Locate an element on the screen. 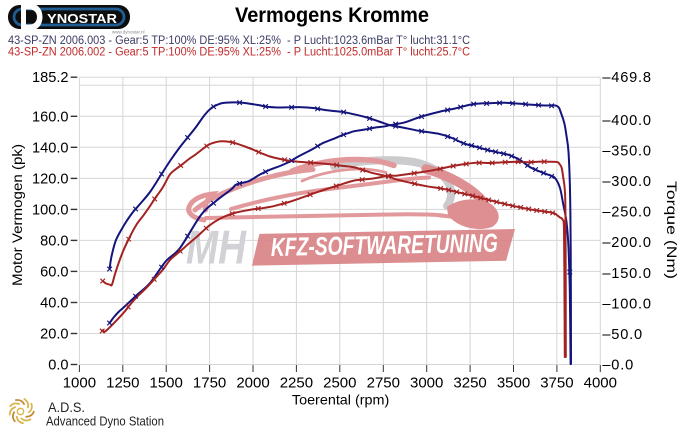  svg-text: 0.0 is located at coordinates (58, 366).